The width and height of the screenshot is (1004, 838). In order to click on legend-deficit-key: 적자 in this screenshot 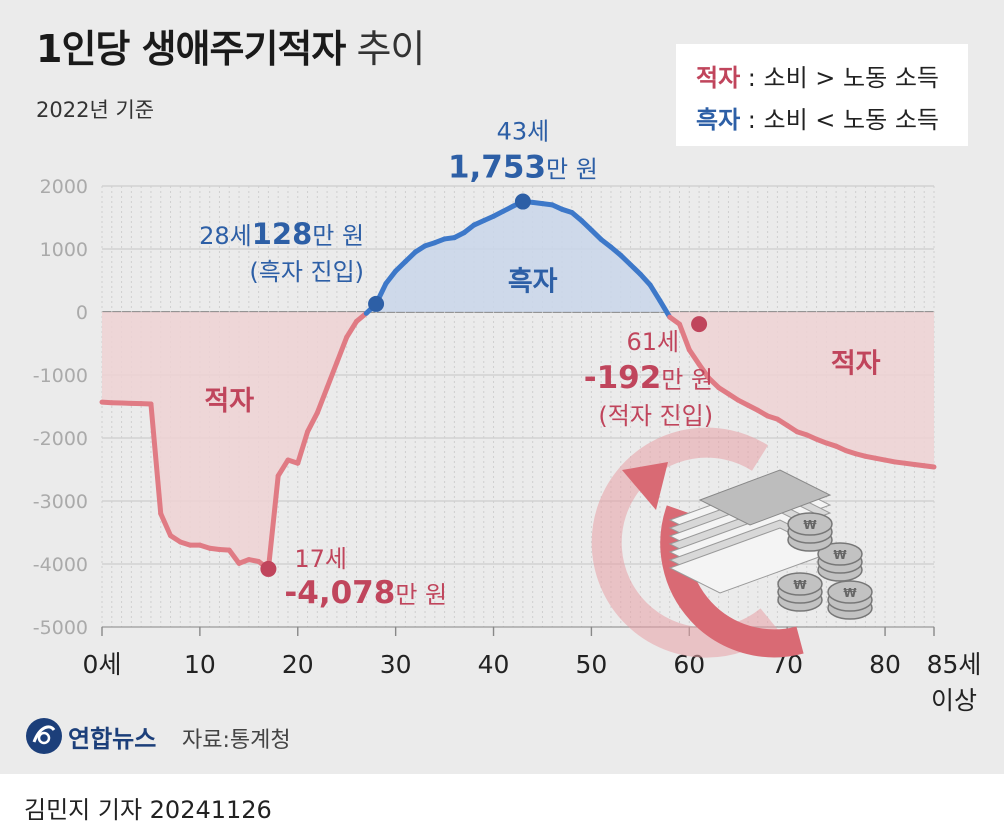, I will do `click(718, 78)`.